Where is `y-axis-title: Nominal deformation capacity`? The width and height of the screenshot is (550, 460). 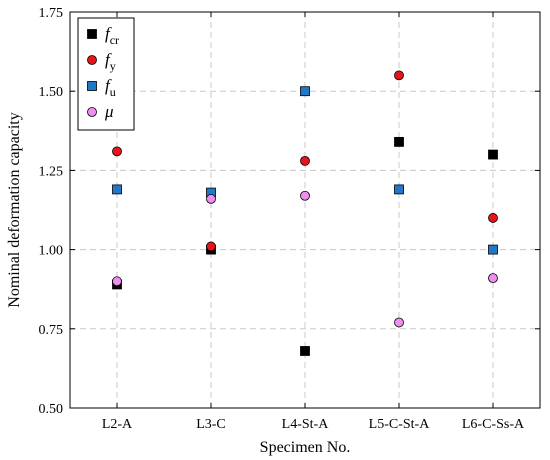 y-axis-title: Nominal deformation capacity is located at coordinates (14, 209).